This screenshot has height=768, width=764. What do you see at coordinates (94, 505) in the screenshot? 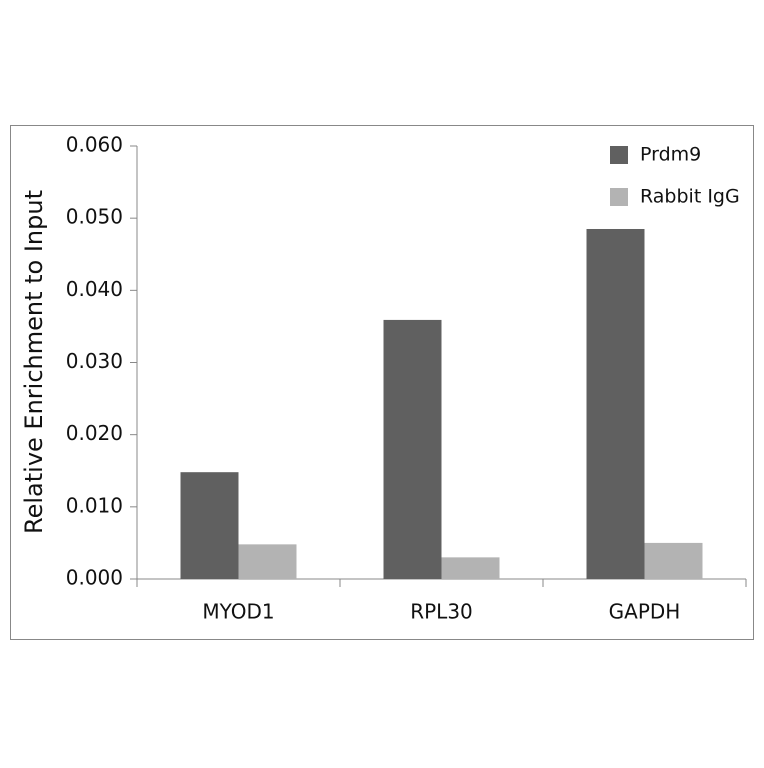
I see `y-tick-label: 0.010` at bounding box center [94, 505].